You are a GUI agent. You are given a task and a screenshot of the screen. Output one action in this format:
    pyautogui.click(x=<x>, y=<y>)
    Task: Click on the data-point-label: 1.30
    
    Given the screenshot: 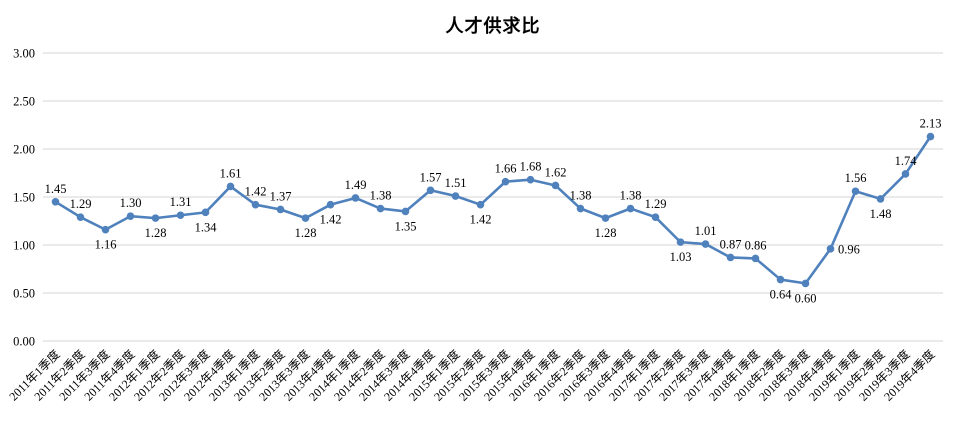 What is the action you would take?
    pyautogui.click(x=131, y=203)
    